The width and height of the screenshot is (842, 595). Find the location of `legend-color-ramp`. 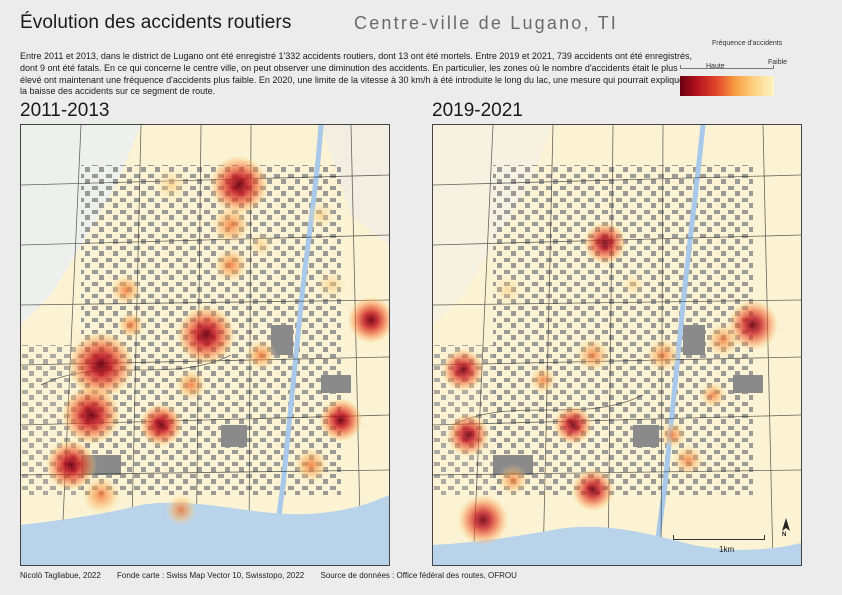

legend-color-ramp is located at coordinates (727, 86).